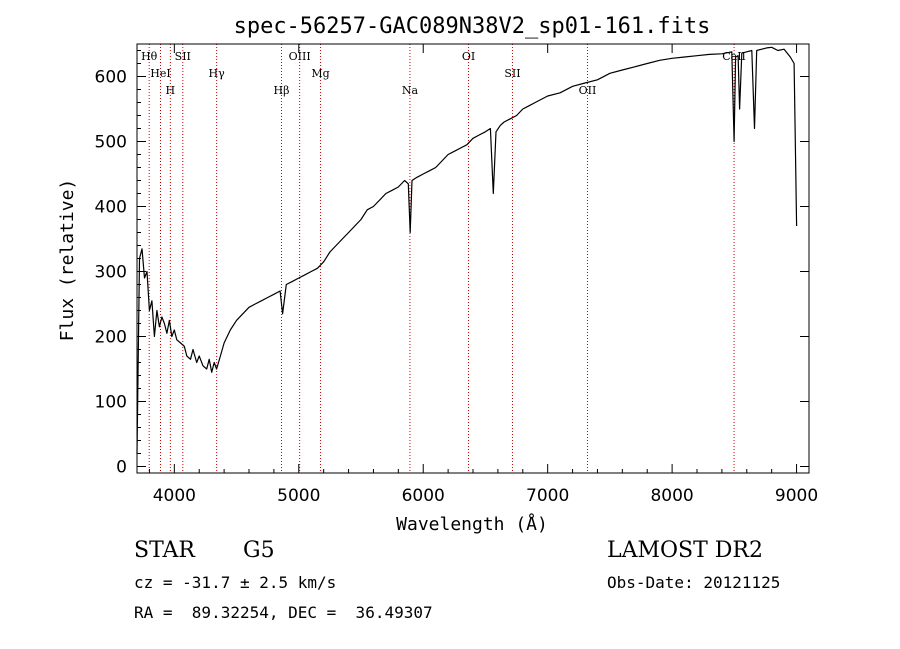 This screenshot has height=649, width=900. What do you see at coordinates (472, 26) in the screenshot?
I see `chart-title: spec-56257-GAC089N38V2_sp01-161.fits` at bounding box center [472, 26].